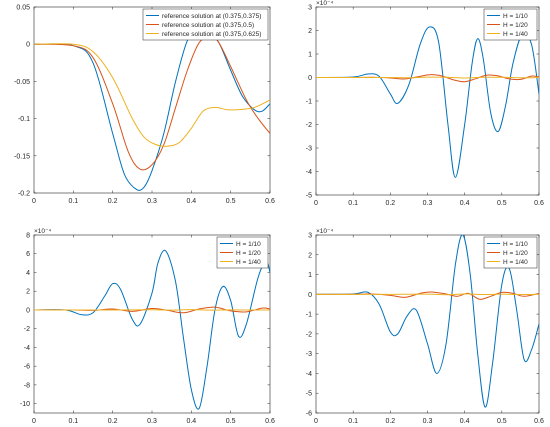 Image resolution: width=550 pixels, height=427 pixels. I want to click on y-tick-label: -0.1, so click(24, 119).